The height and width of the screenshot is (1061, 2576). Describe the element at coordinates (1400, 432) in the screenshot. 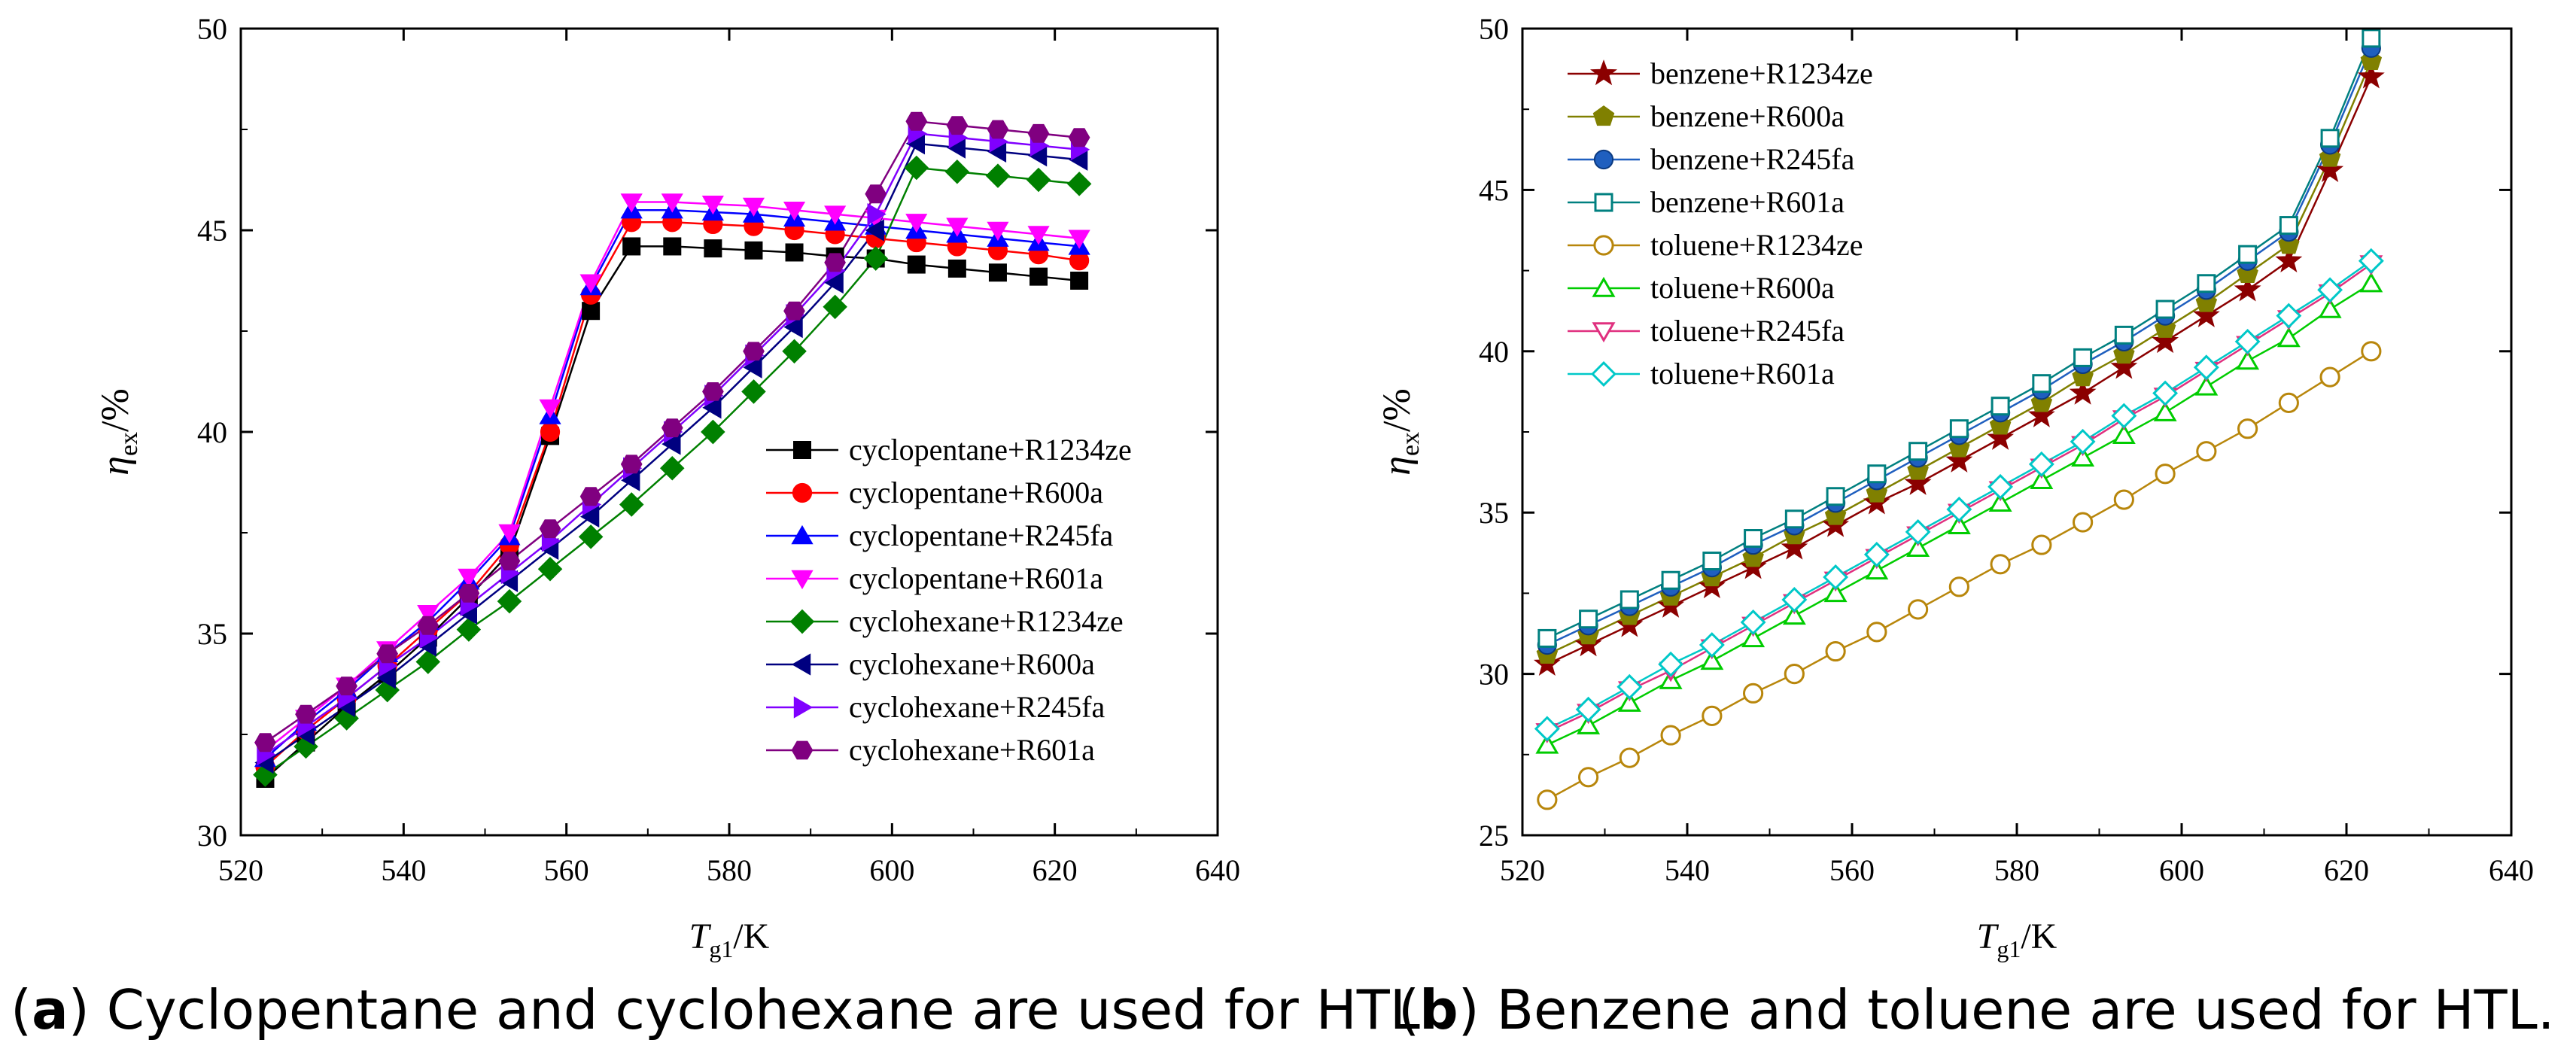

I see `y-axis-label: ηex/%` at that location.